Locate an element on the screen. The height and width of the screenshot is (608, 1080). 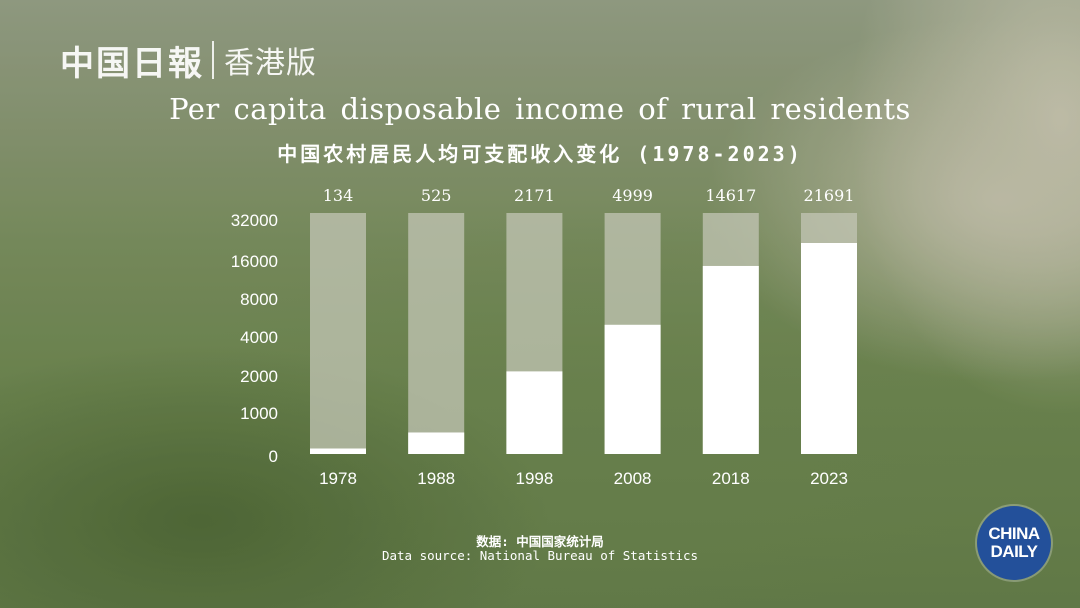
data-label: 2171 is located at coordinates (534, 195).